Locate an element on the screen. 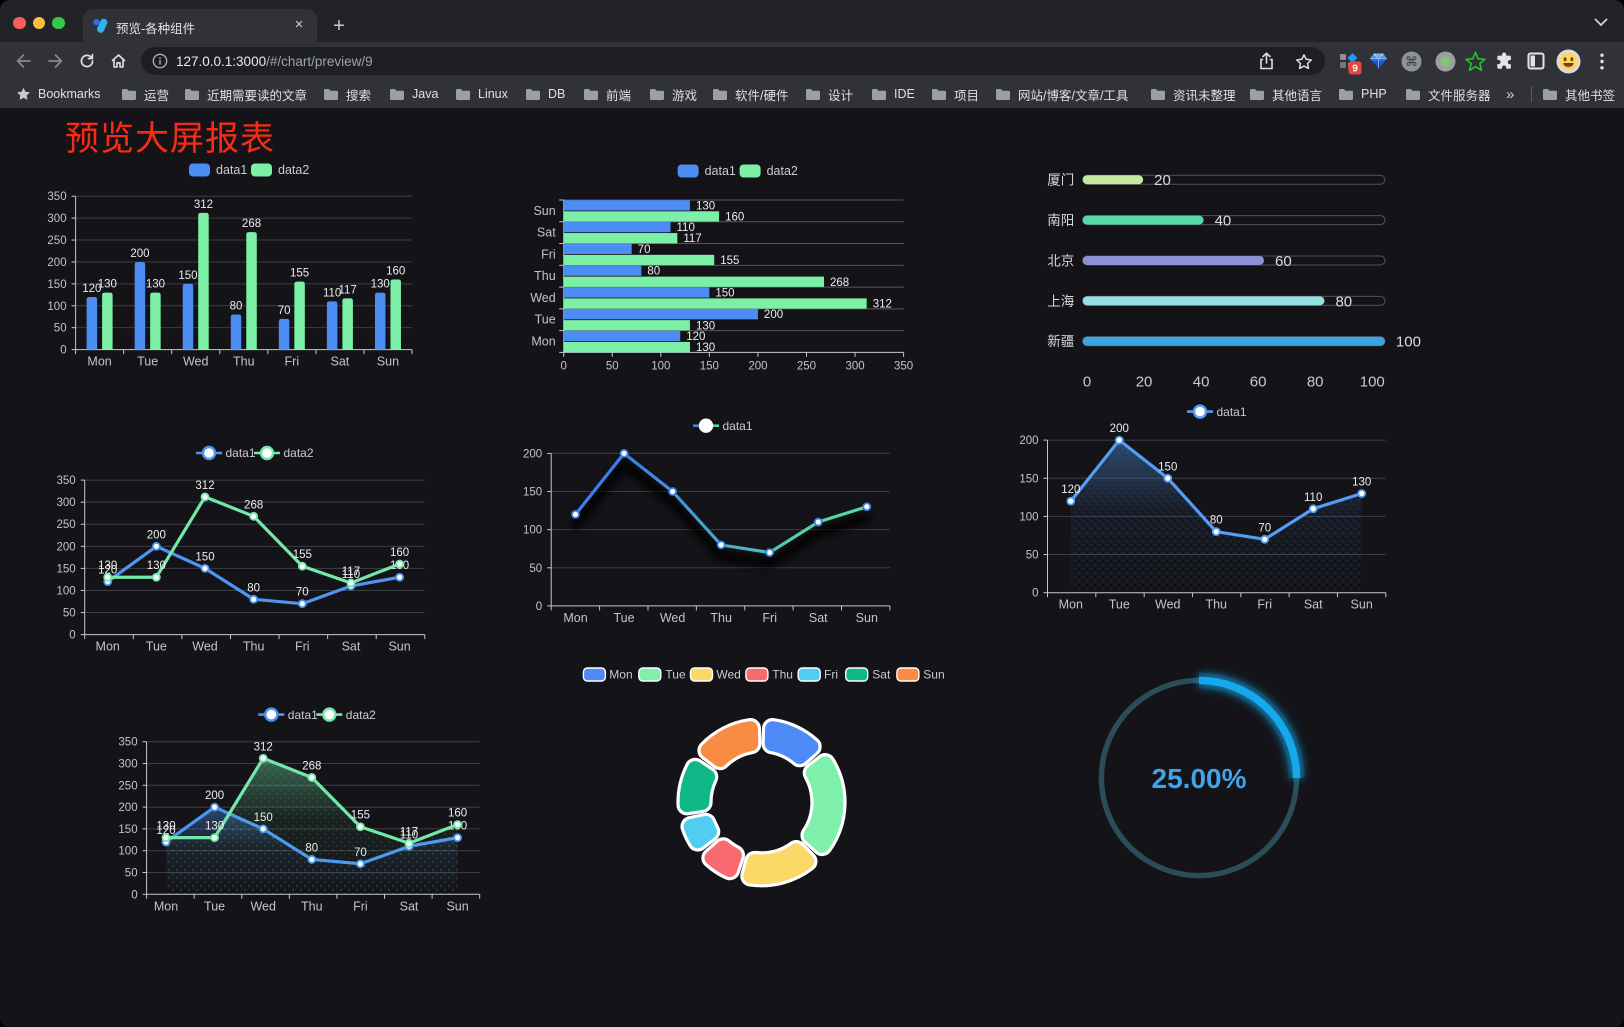  legend-item-Thu: Thu is located at coordinates (769, 674).